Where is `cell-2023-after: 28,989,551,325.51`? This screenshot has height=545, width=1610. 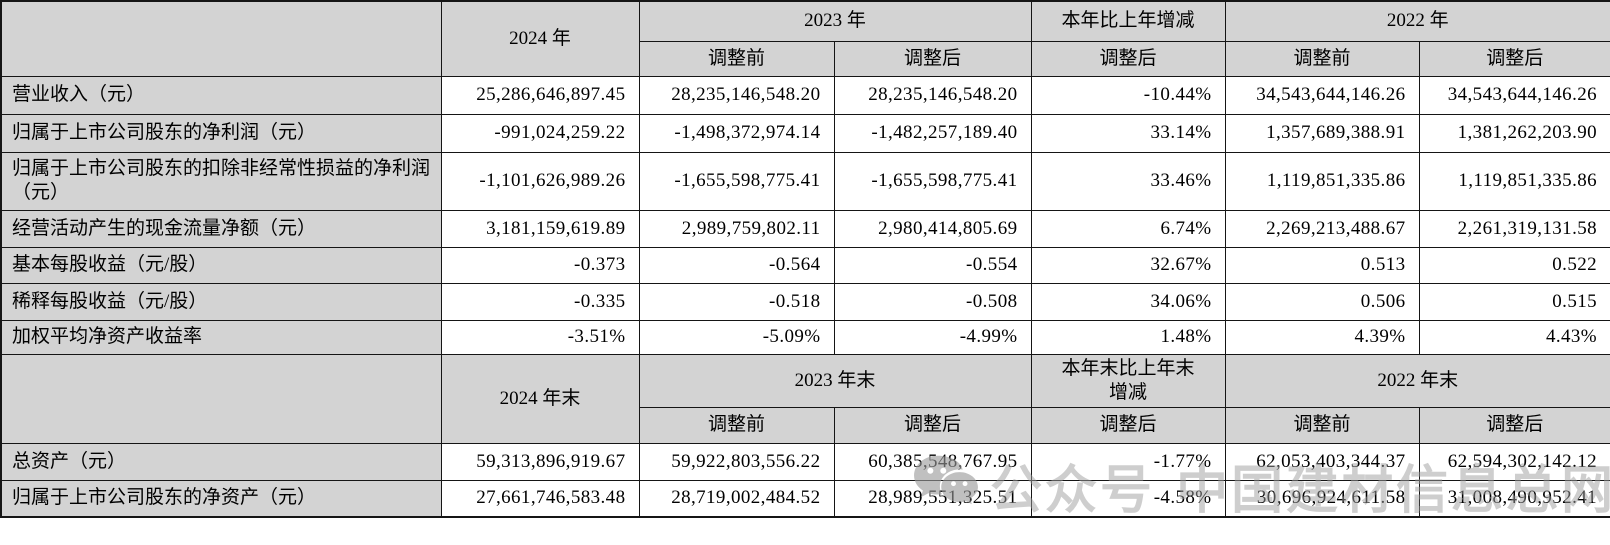
cell-2023-after: 28,989,551,325.51 is located at coordinates (932, 498).